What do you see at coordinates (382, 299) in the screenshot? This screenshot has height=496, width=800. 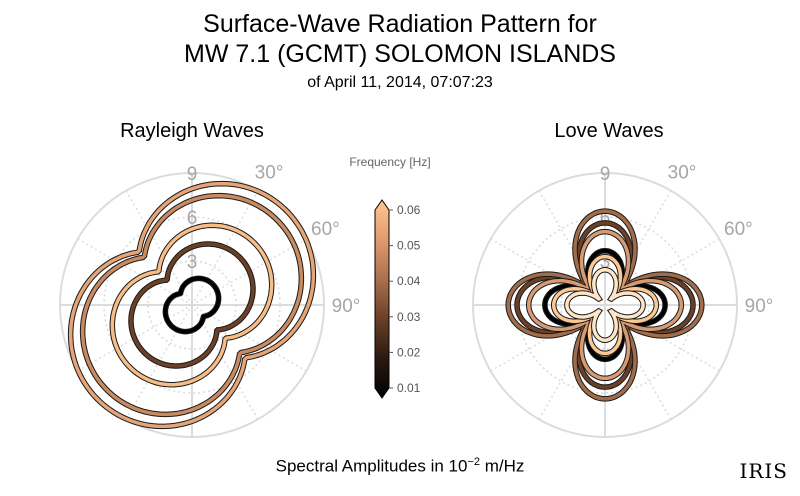 I see `colorbar-bar` at bounding box center [382, 299].